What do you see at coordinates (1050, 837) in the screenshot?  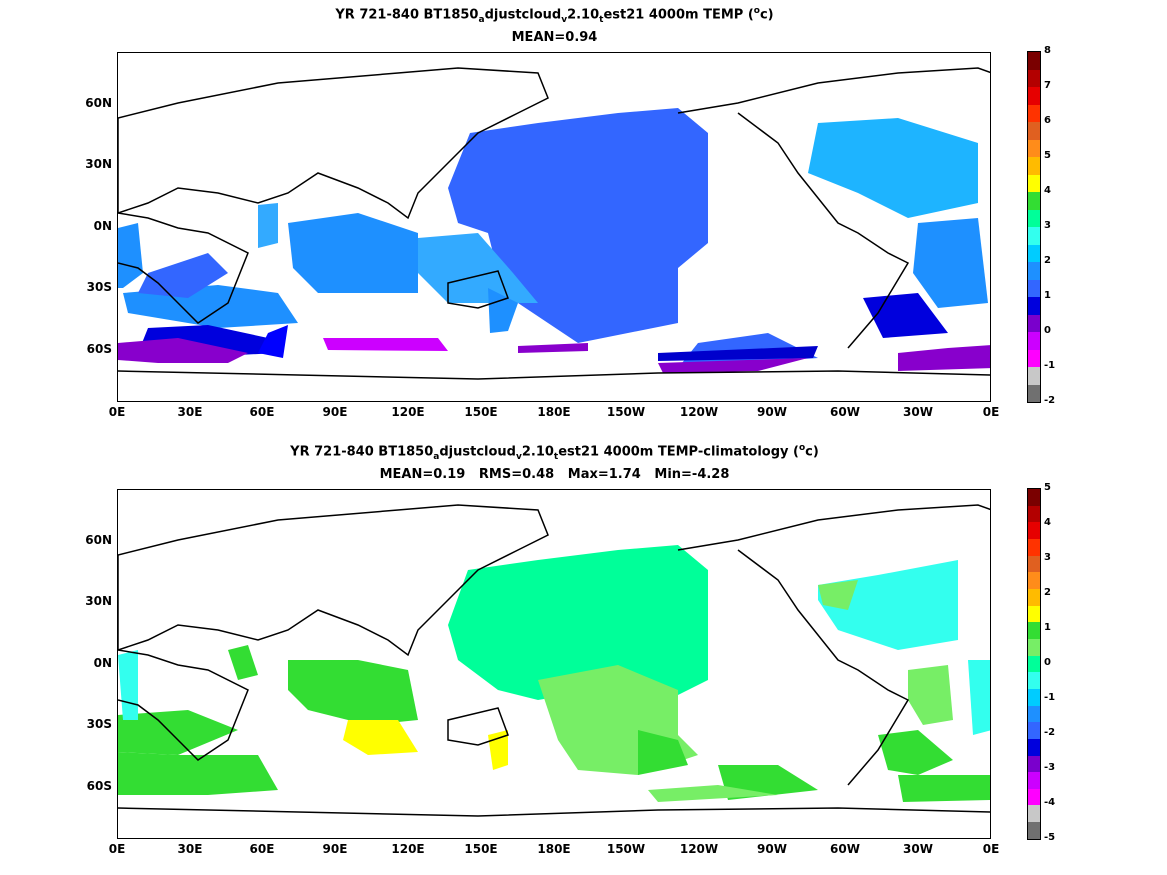 I see `colorbar-label: -5` at bounding box center [1050, 837].